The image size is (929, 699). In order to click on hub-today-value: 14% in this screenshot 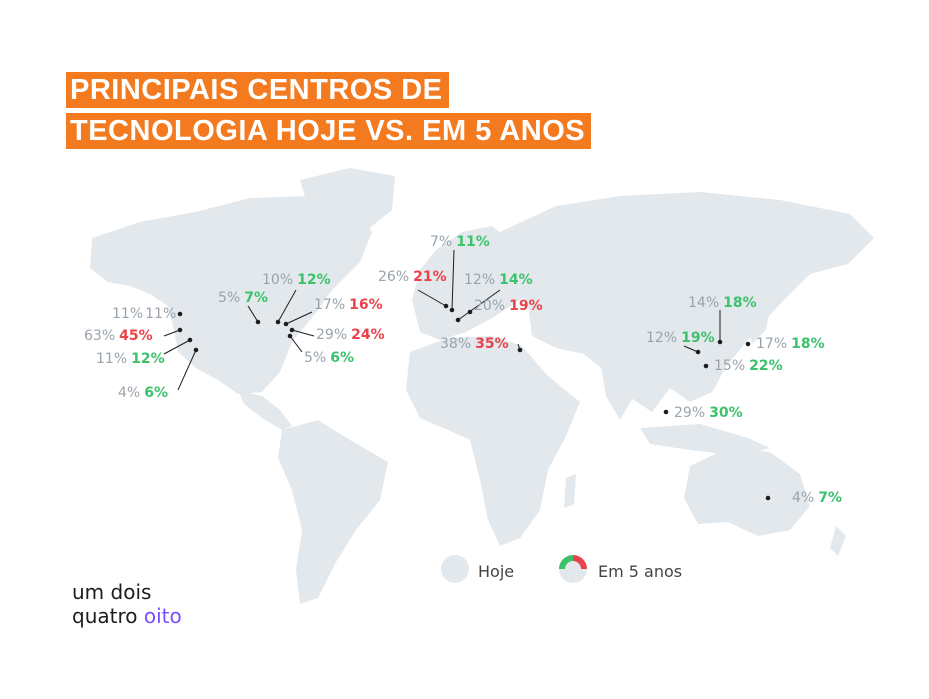, I will do `click(704, 303)`.